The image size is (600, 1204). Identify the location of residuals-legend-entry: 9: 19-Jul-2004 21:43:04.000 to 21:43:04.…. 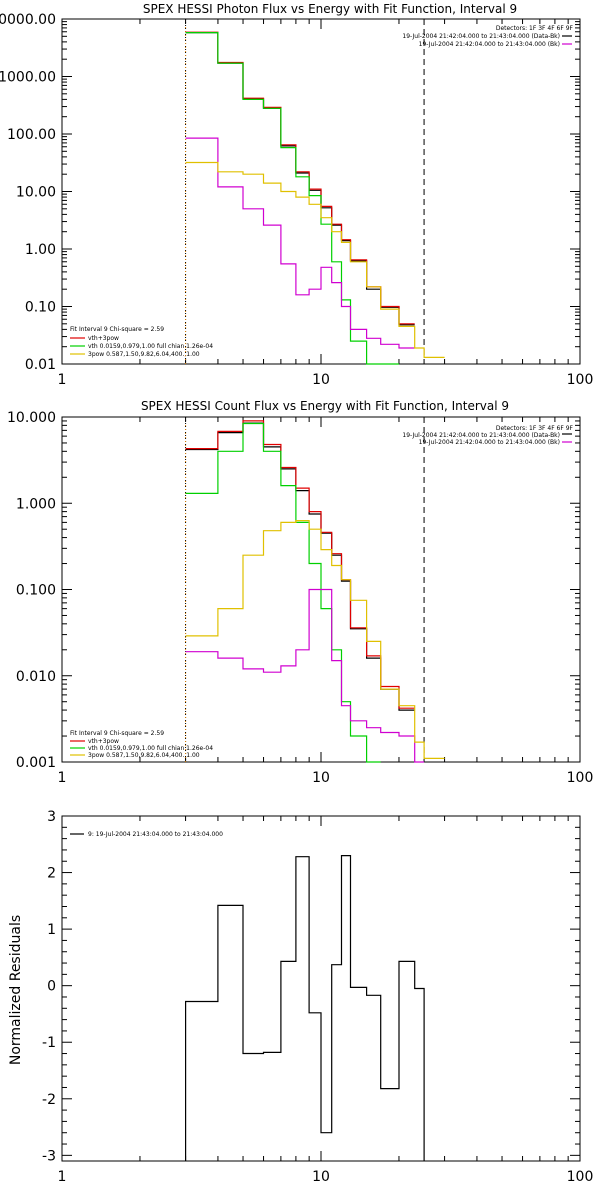
(155, 834).